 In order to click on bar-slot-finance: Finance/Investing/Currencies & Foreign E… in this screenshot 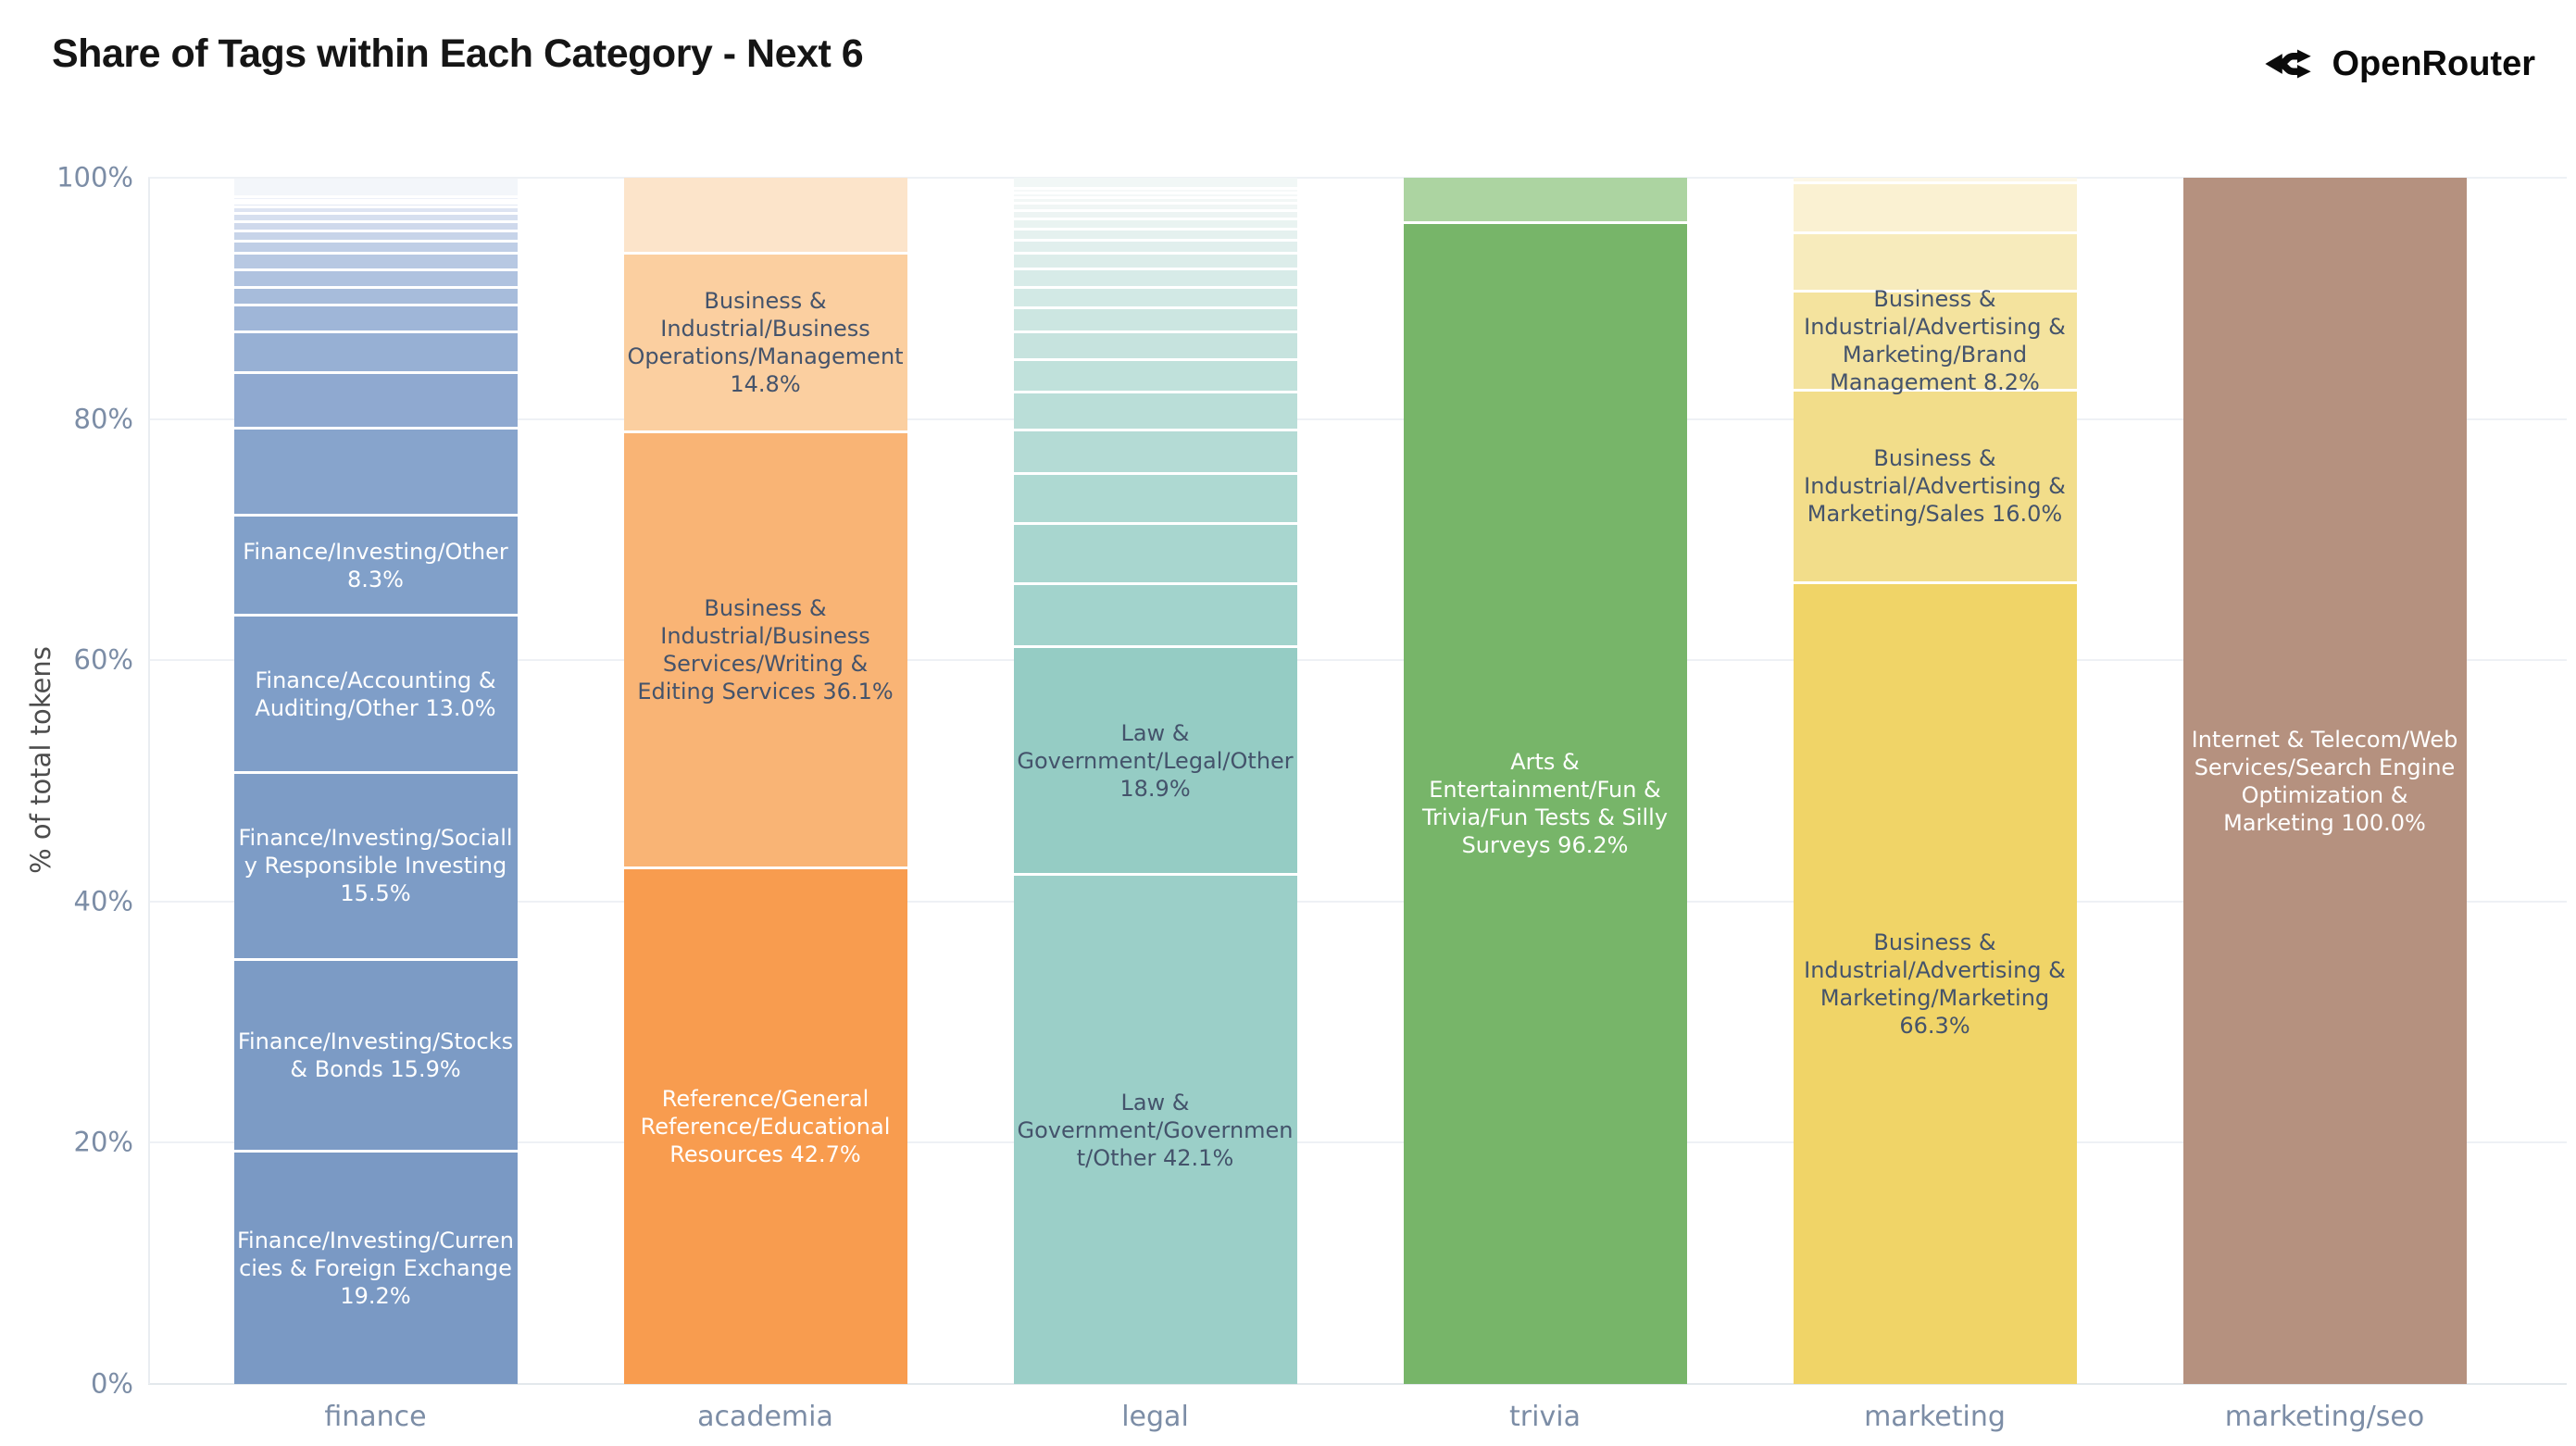, I will do `click(375, 781)`.